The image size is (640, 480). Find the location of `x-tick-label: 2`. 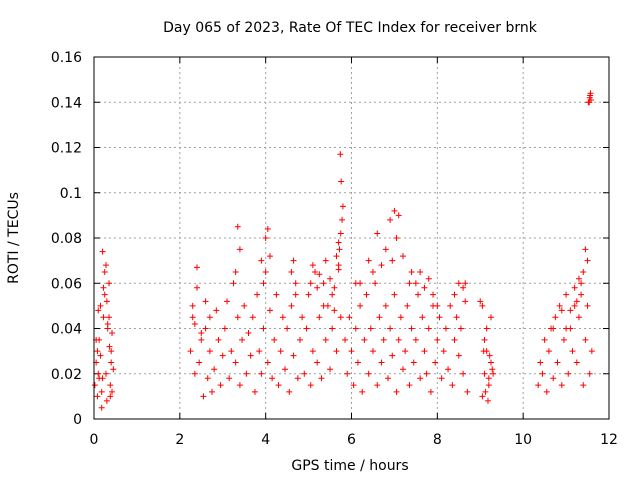

x-tick-label: 2 is located at coordinates (179, 440).